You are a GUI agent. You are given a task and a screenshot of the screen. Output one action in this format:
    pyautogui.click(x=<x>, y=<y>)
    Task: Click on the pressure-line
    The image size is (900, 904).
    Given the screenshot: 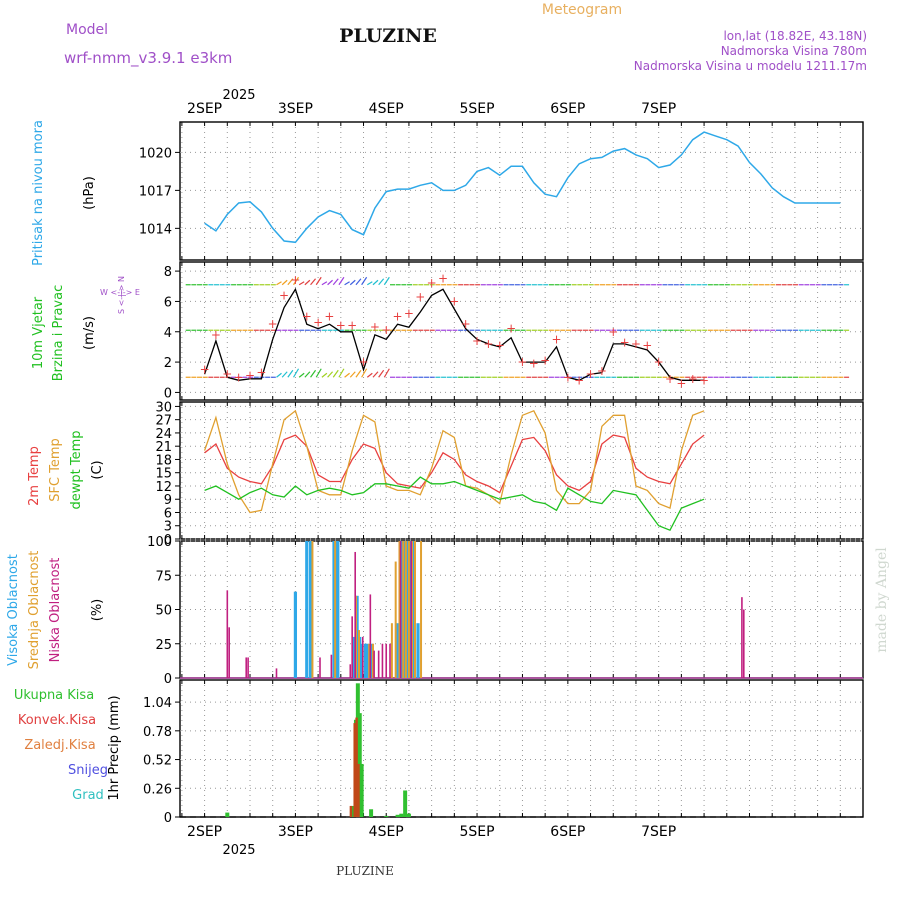 What is the action you would take?
    pyautogui.click(x=522, y=187)
    